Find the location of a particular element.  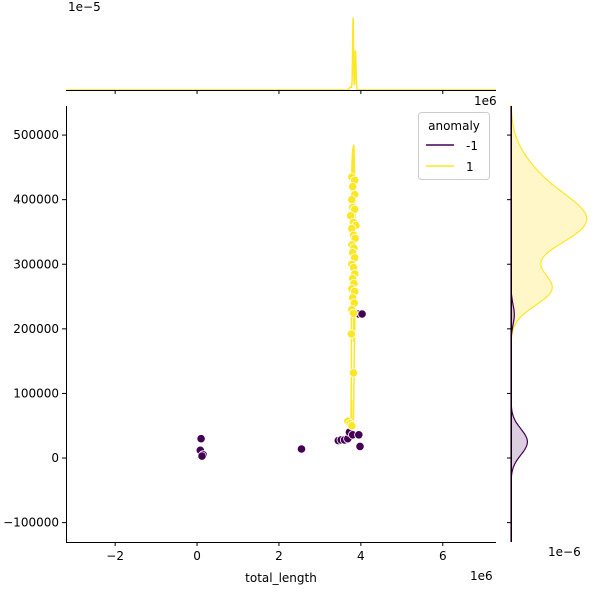

x-tick-label: 6 is located at coordinates (443, 556).